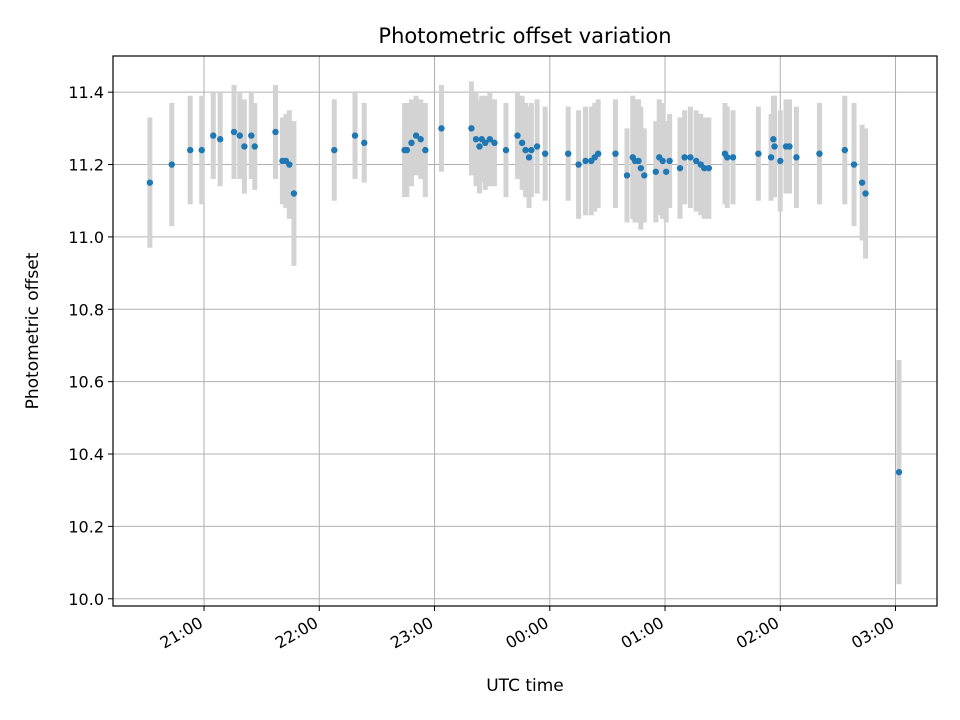  I want to click on y-axis-ticks: 10.0 10.2 10.4 10.6 10.8 11.0 11.2 11.4, so click(90, 346).